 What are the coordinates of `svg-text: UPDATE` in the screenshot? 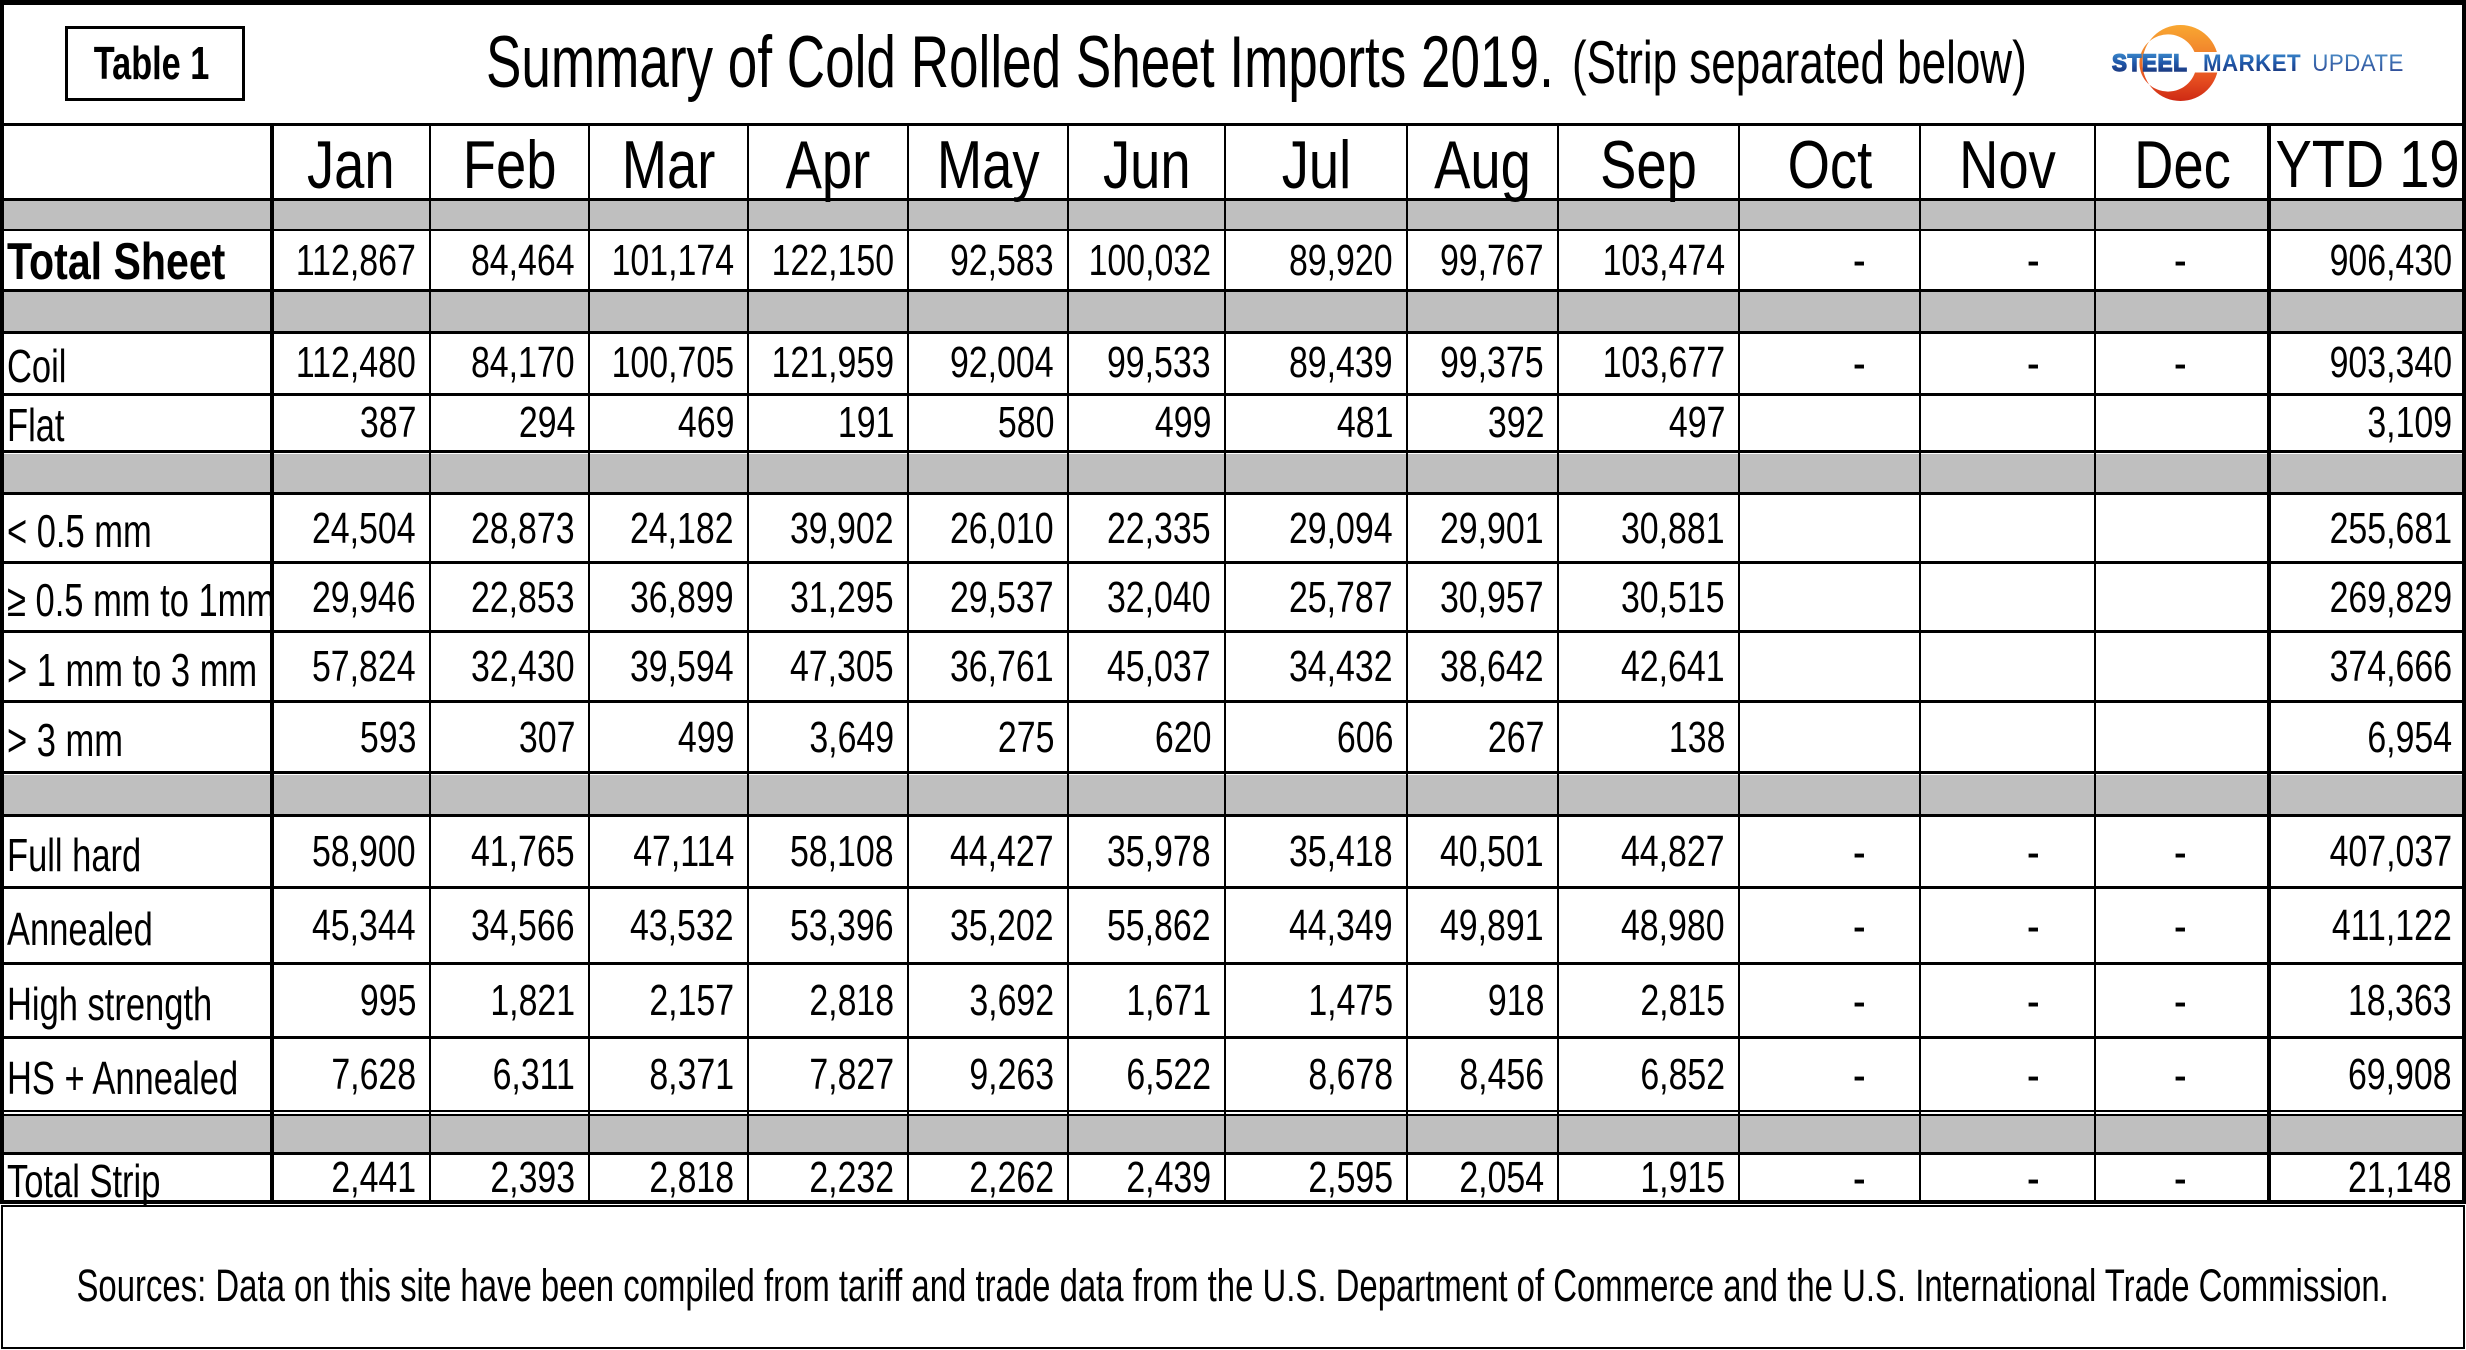 It's located at (2358, 62).